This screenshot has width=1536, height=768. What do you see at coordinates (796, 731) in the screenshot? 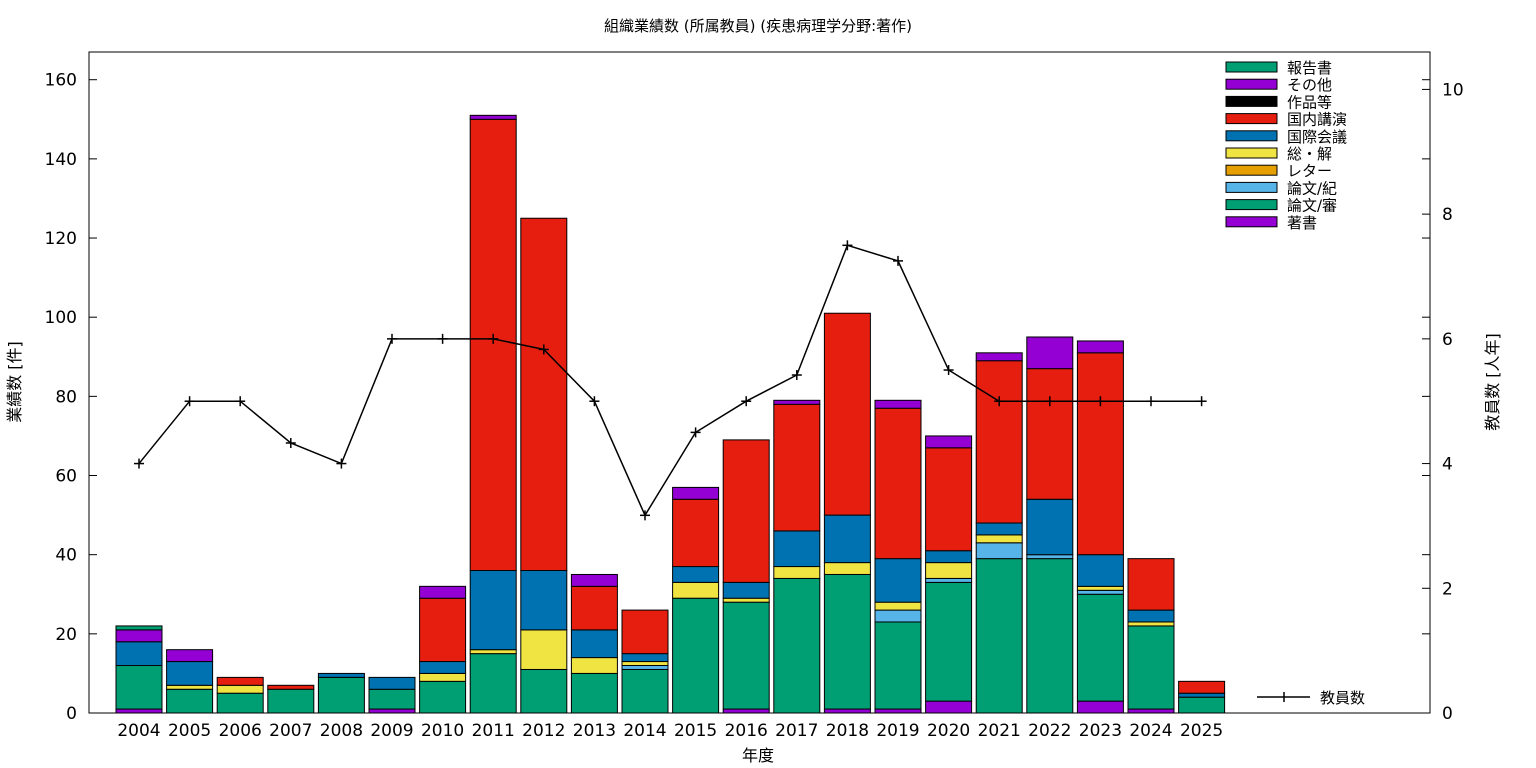
I see `x-tick-label: 2017` at bounding box center [796, 731].